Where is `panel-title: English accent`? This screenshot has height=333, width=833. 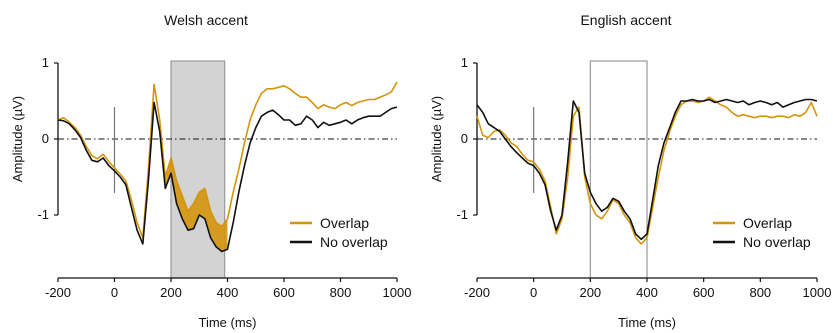 panel-title: English accent is located at coordinates (625, 20).